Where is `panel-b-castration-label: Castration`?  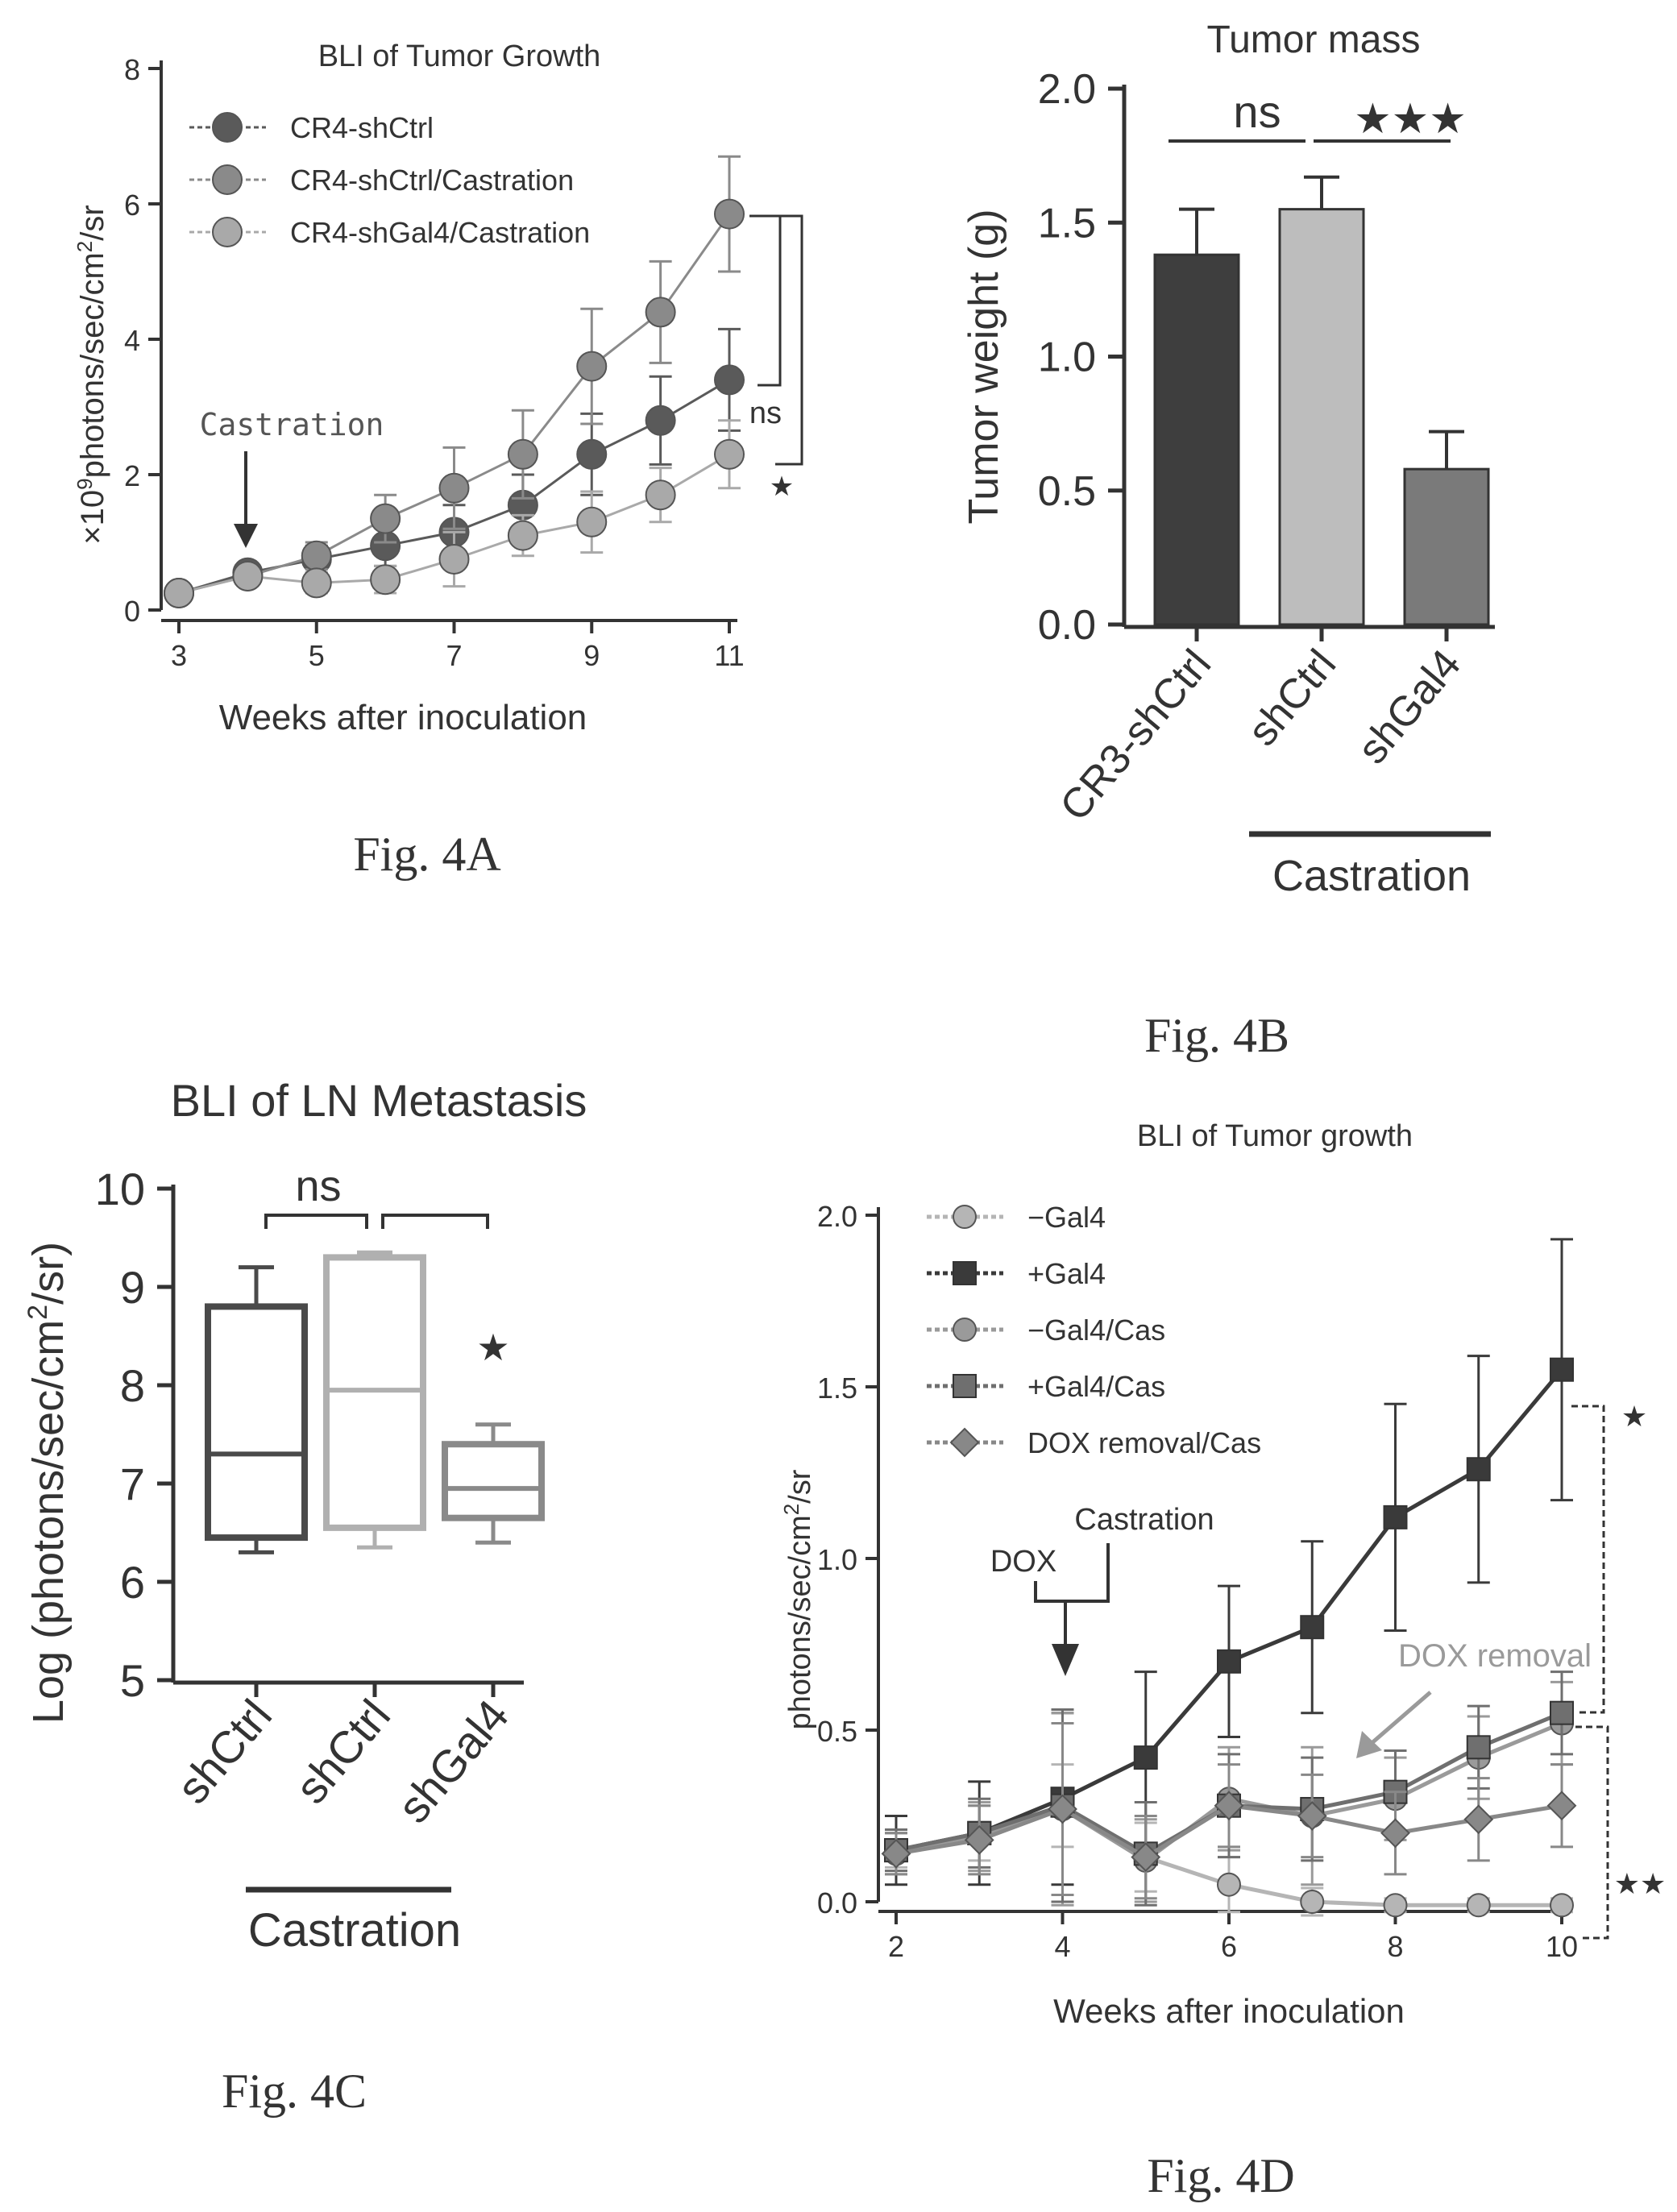
panel-b-castration-label: Castration is located at coordinates (1371, 876).